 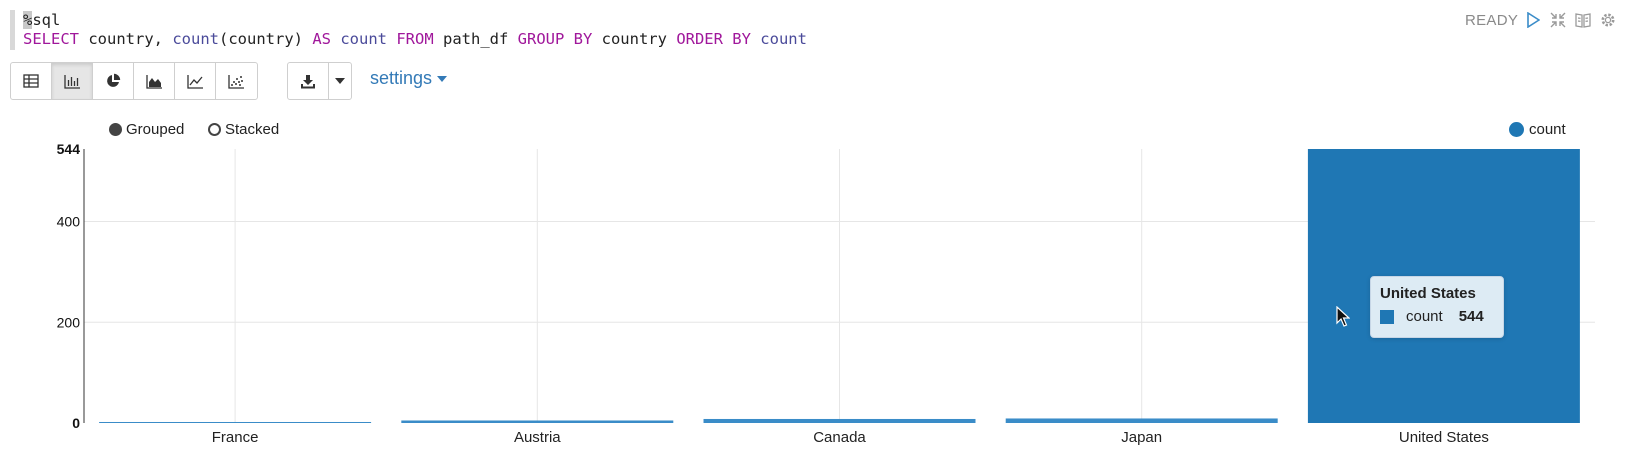 I want to click on chart-tooltip: United States count 544, so click(x=1437, y=307).